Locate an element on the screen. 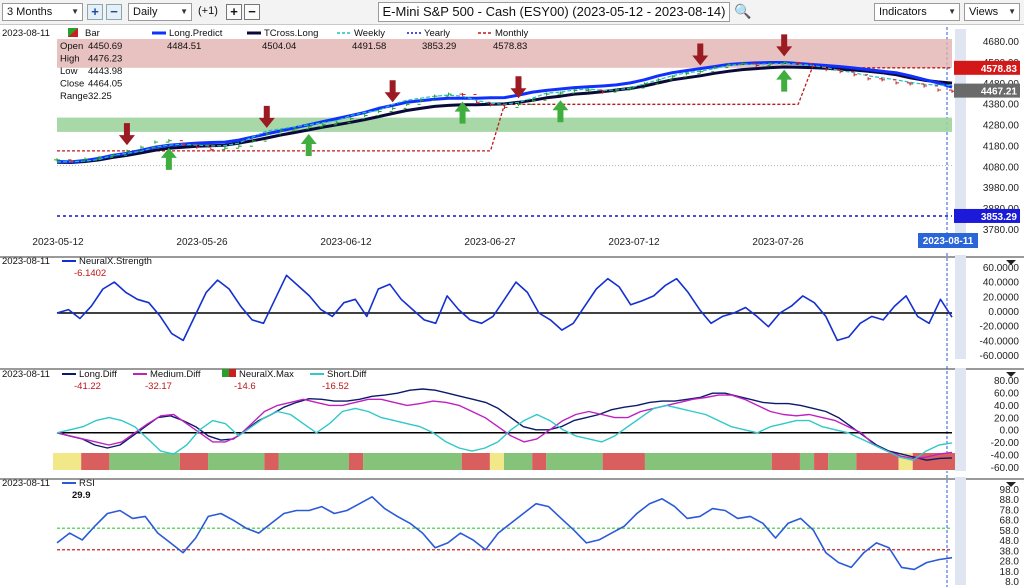 Image resolution: width=1024 pixels, height=588 pixels. y-tick-label: 0.0000 is located at coordinates (1003, 312).